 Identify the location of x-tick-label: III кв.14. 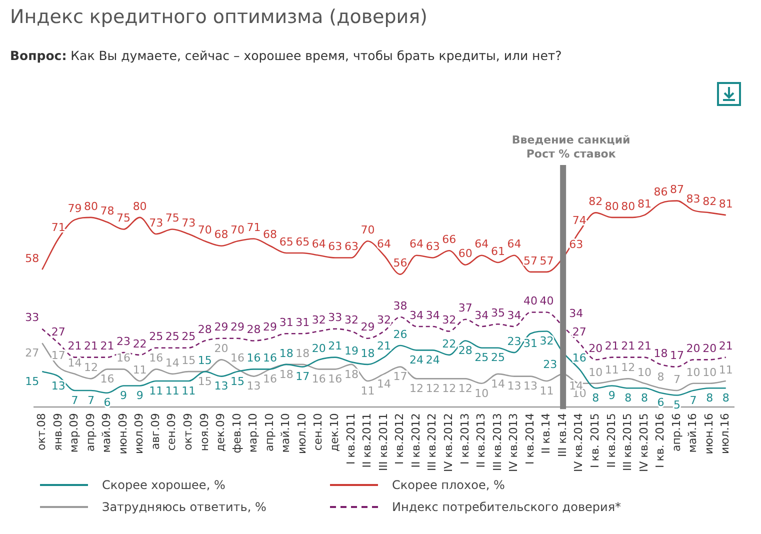
(562, 435).